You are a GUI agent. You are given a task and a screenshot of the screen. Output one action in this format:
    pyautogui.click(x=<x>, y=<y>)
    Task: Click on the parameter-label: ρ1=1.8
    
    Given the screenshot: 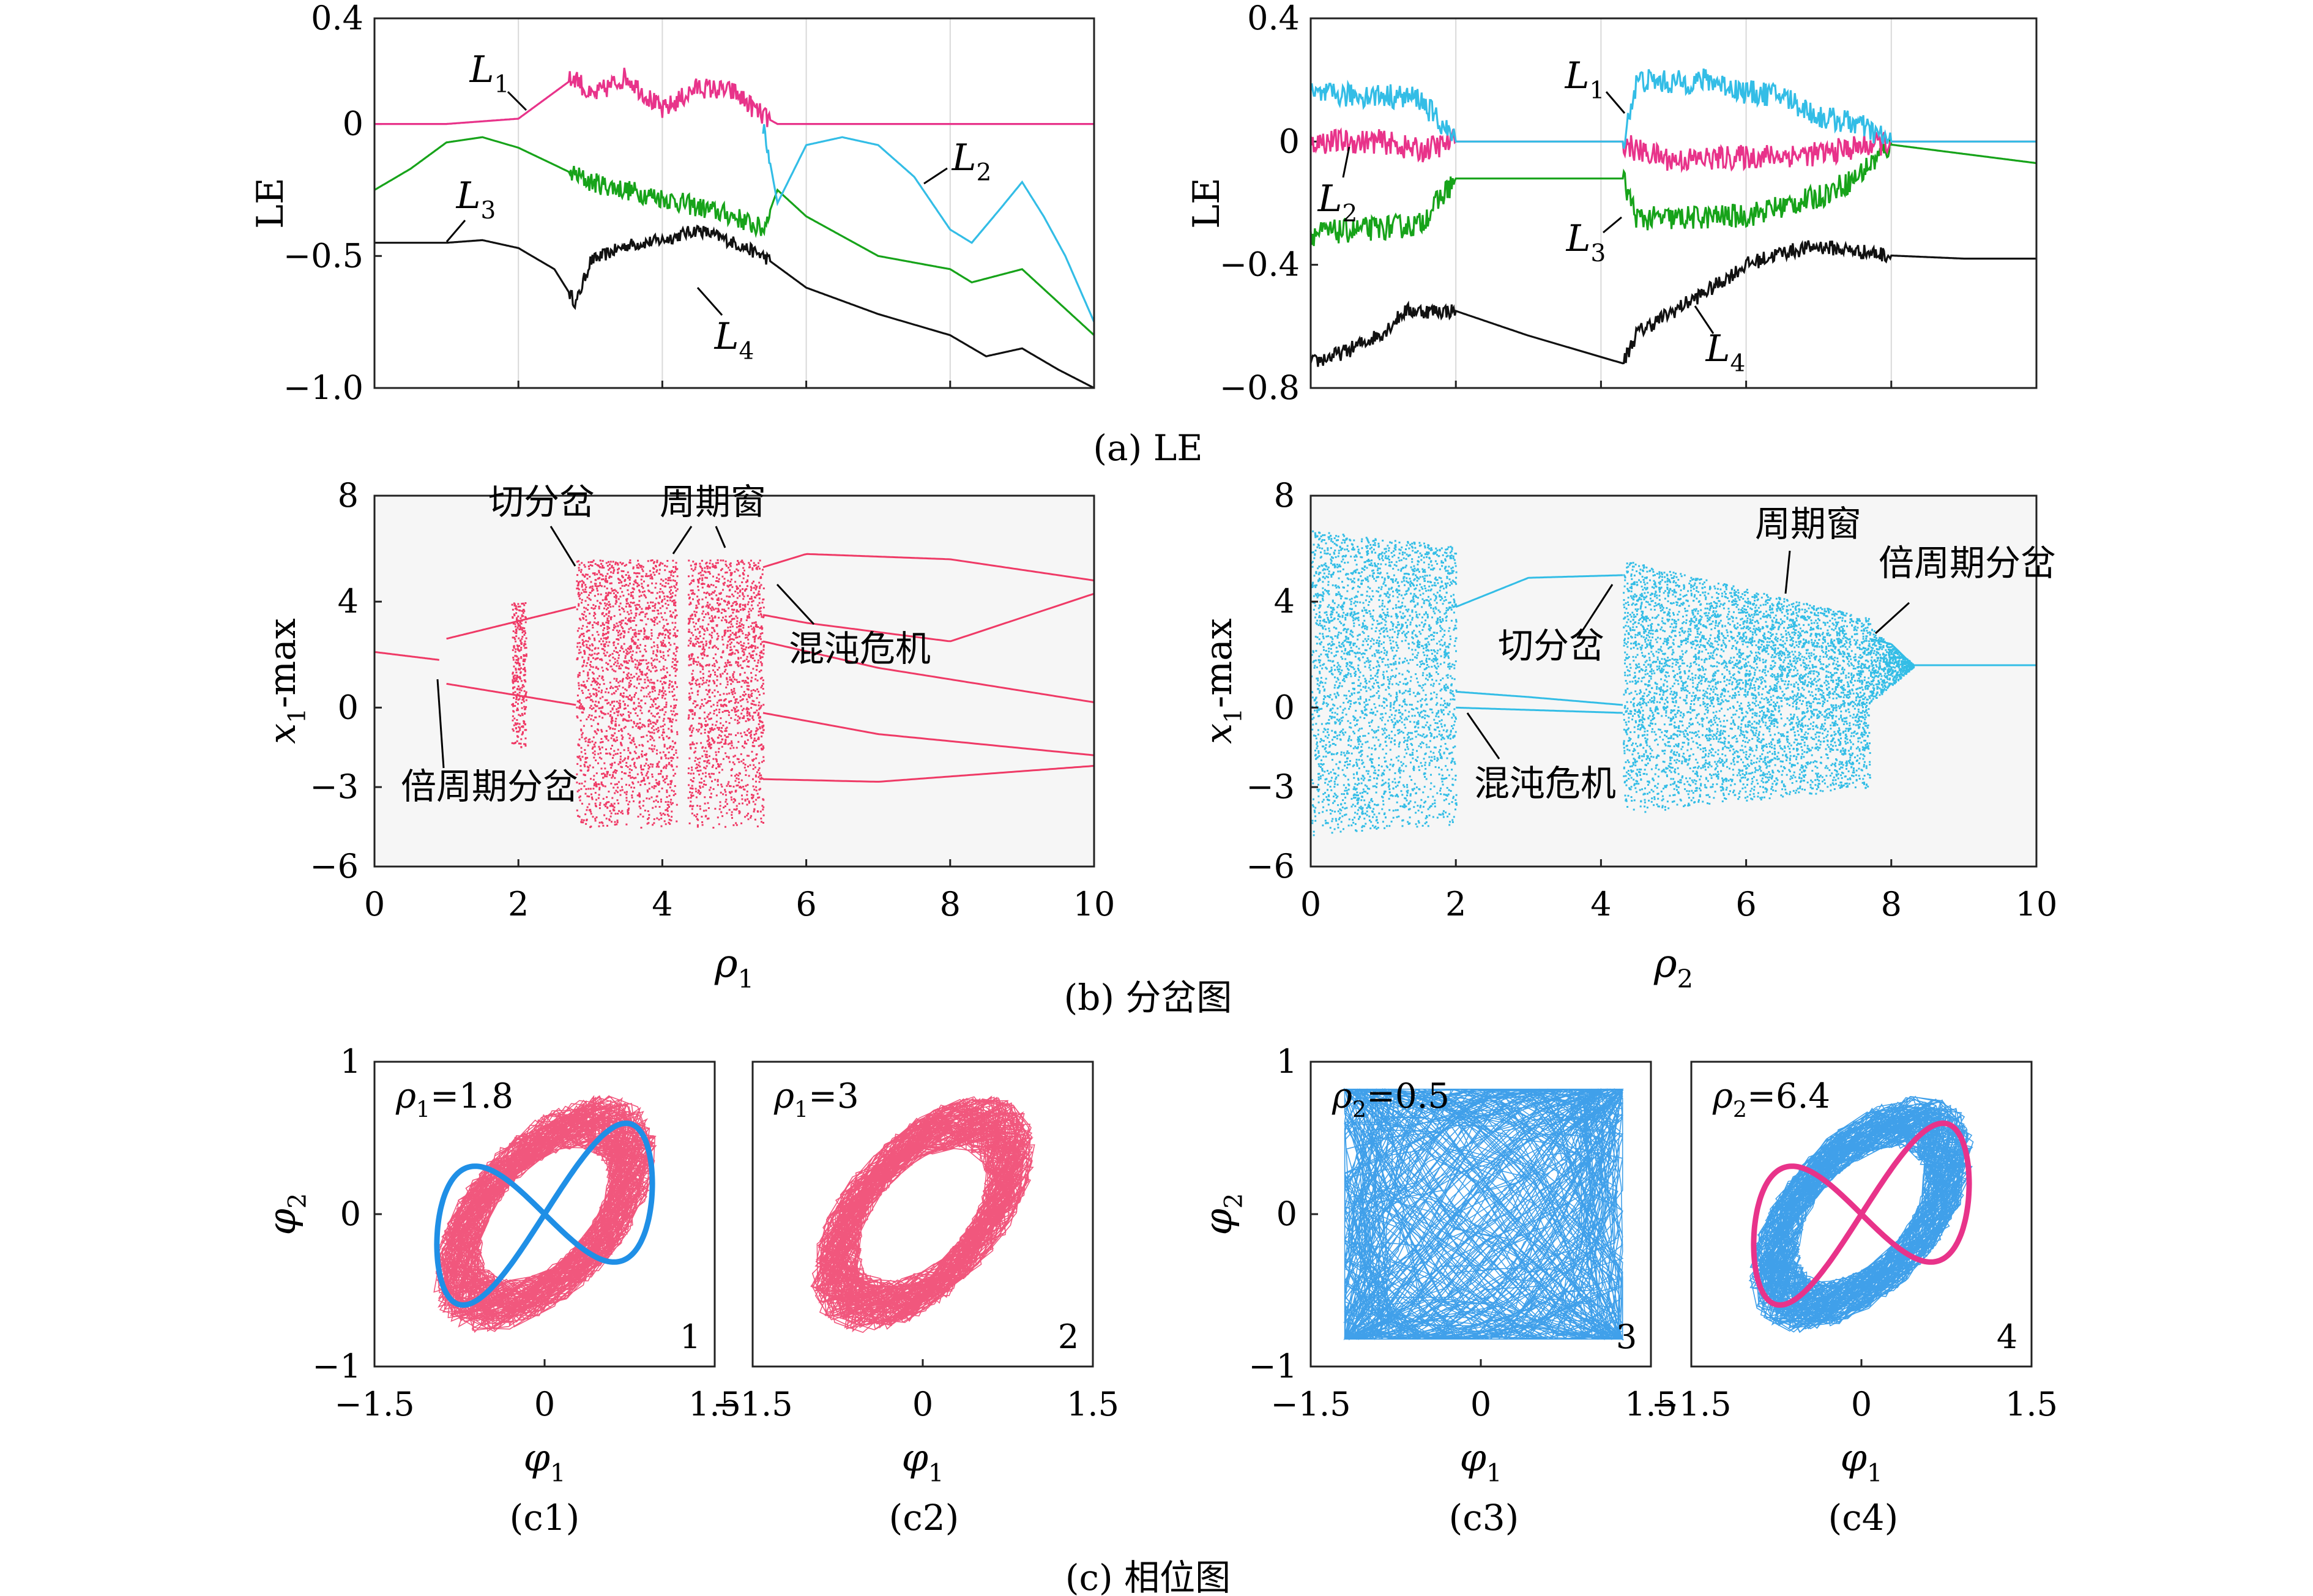 What is the action you would take?
    pyautogui.click(x=454, y=1099)
    